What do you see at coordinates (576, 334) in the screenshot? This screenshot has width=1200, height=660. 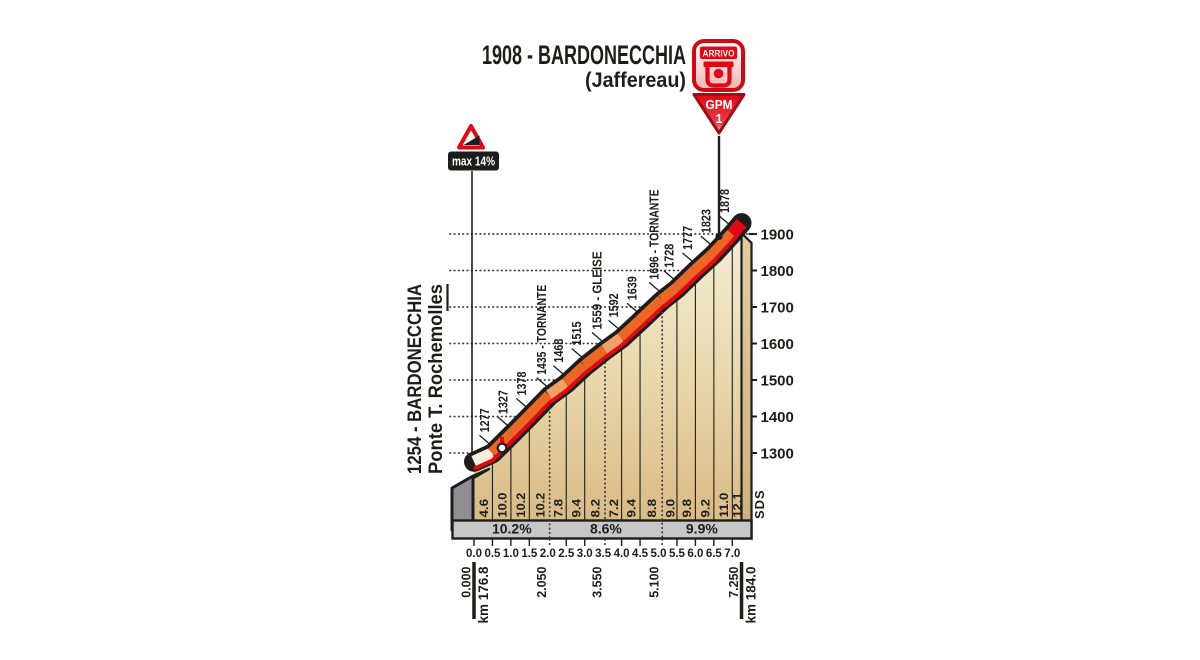 I see `elevation-label: 1515` at bounding box center [576, 334].